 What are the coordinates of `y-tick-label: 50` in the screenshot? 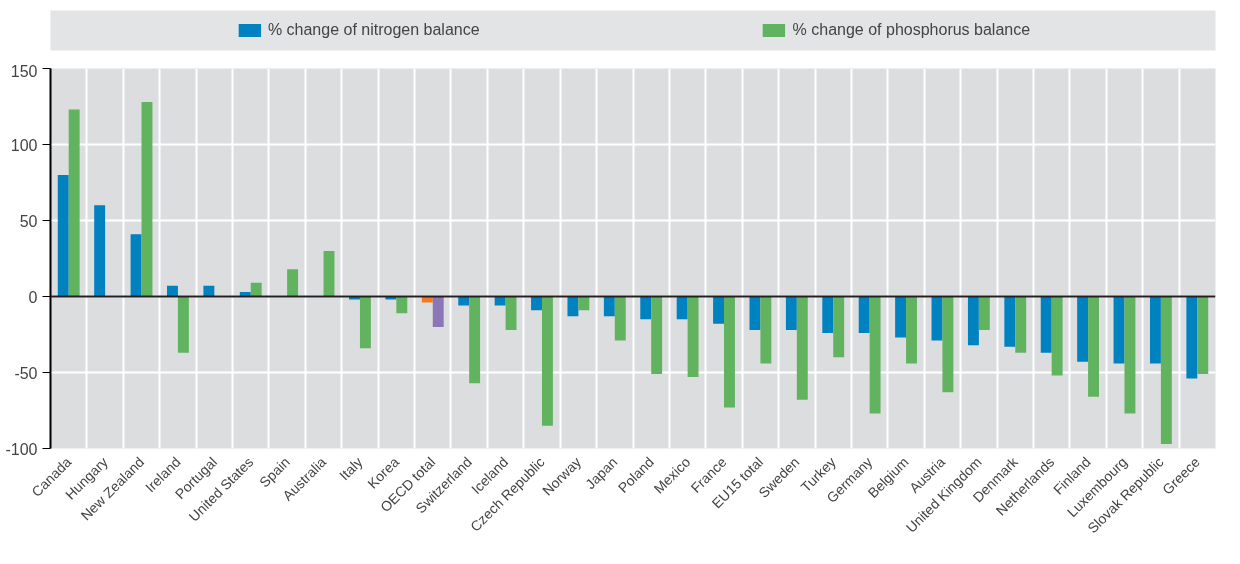 It's located at (28, 221).